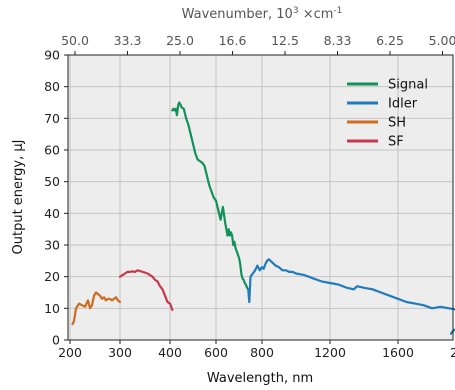 The image size is (455, 390). What do you see at coordinates (70, 352) in the screenshot?
I see `x-tick-label: 200` at bounding box center [70, 352].